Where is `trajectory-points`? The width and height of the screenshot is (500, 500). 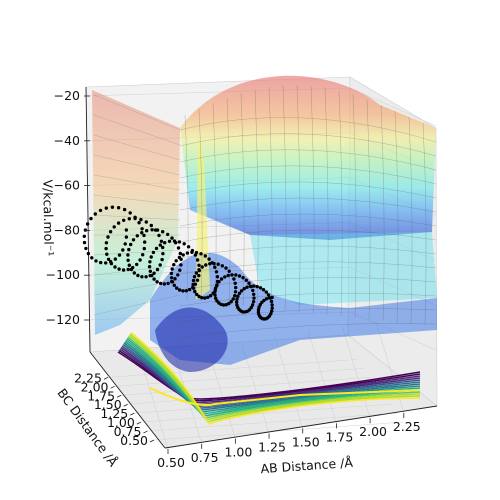 trajectory-points is located at coordinates (178, 263).